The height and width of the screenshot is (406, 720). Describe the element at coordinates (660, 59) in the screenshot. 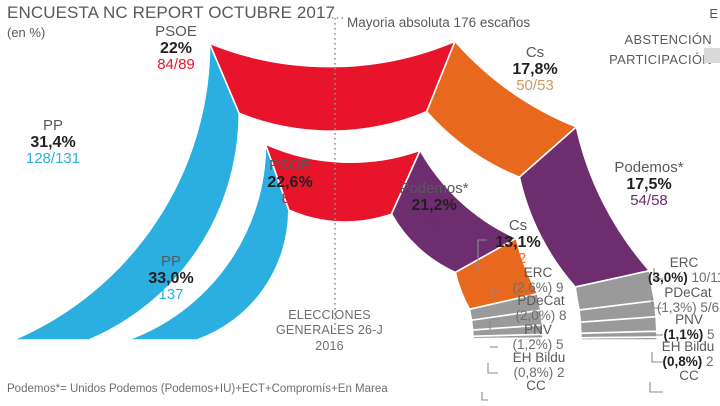

I see `participation-label: PARTICIPACIÓN` at that location.